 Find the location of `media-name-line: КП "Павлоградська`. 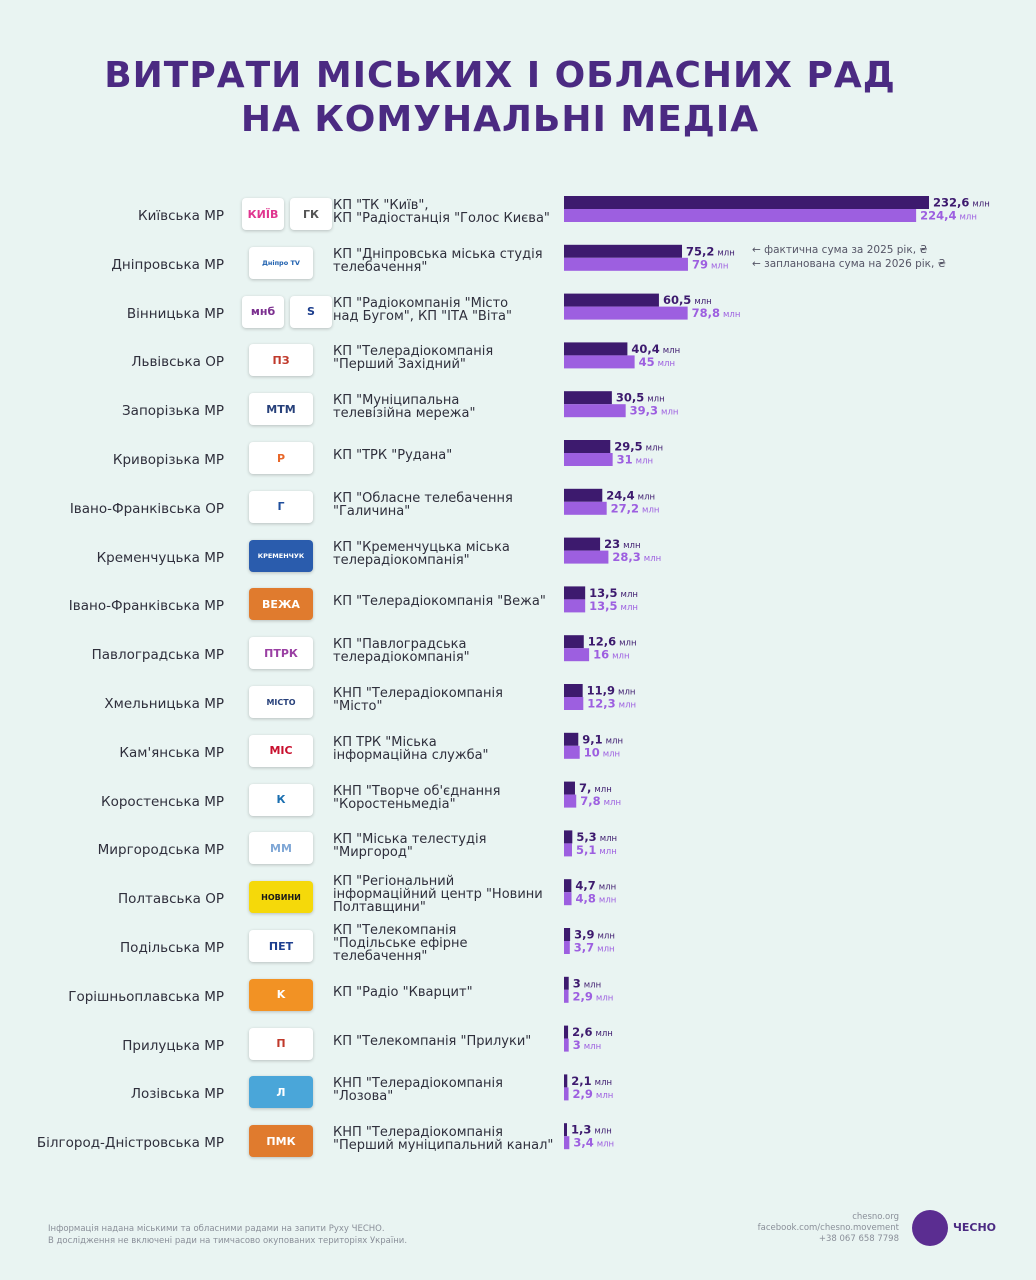

media-name-line: КП "Павлоградська is located at coordinates (400, 645).